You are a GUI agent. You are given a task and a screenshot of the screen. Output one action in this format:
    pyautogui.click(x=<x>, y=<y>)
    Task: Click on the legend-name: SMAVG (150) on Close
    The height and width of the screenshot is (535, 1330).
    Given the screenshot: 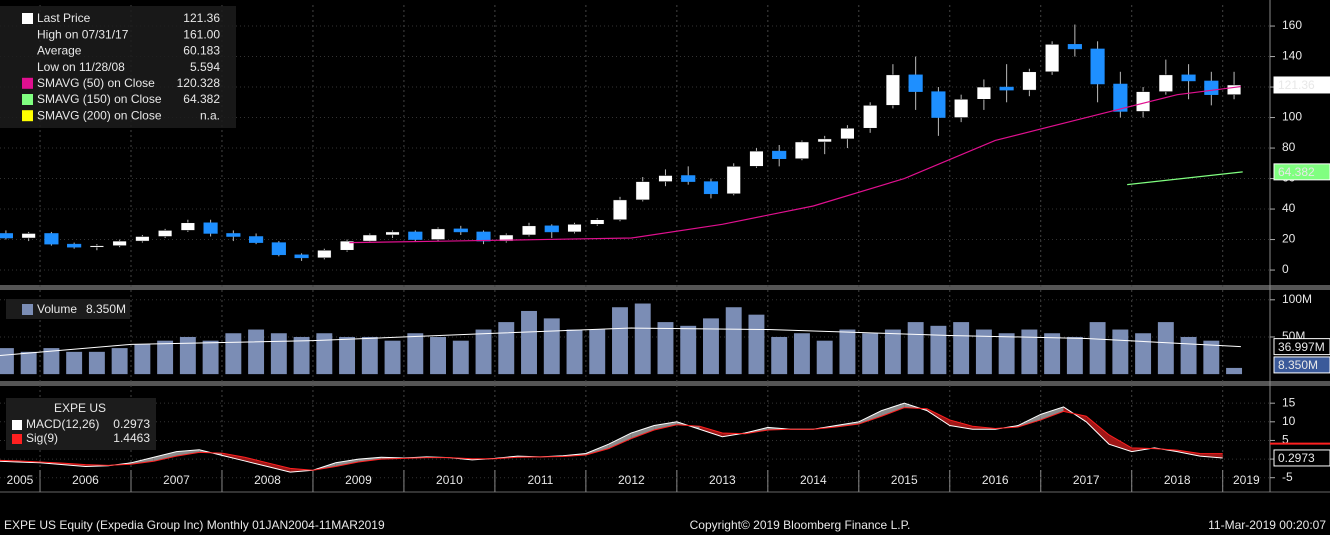 What is the action you would take?
    pyautogui.click(x=99, y=99)
    